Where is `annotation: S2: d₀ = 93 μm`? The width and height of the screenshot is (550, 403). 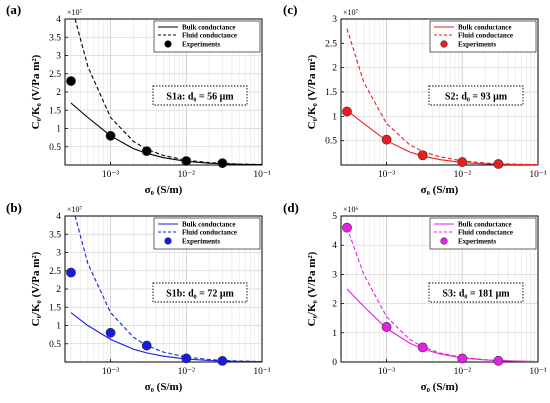 annotation: S2: d₀ = 93 μm is located at coordinates (476, 95).